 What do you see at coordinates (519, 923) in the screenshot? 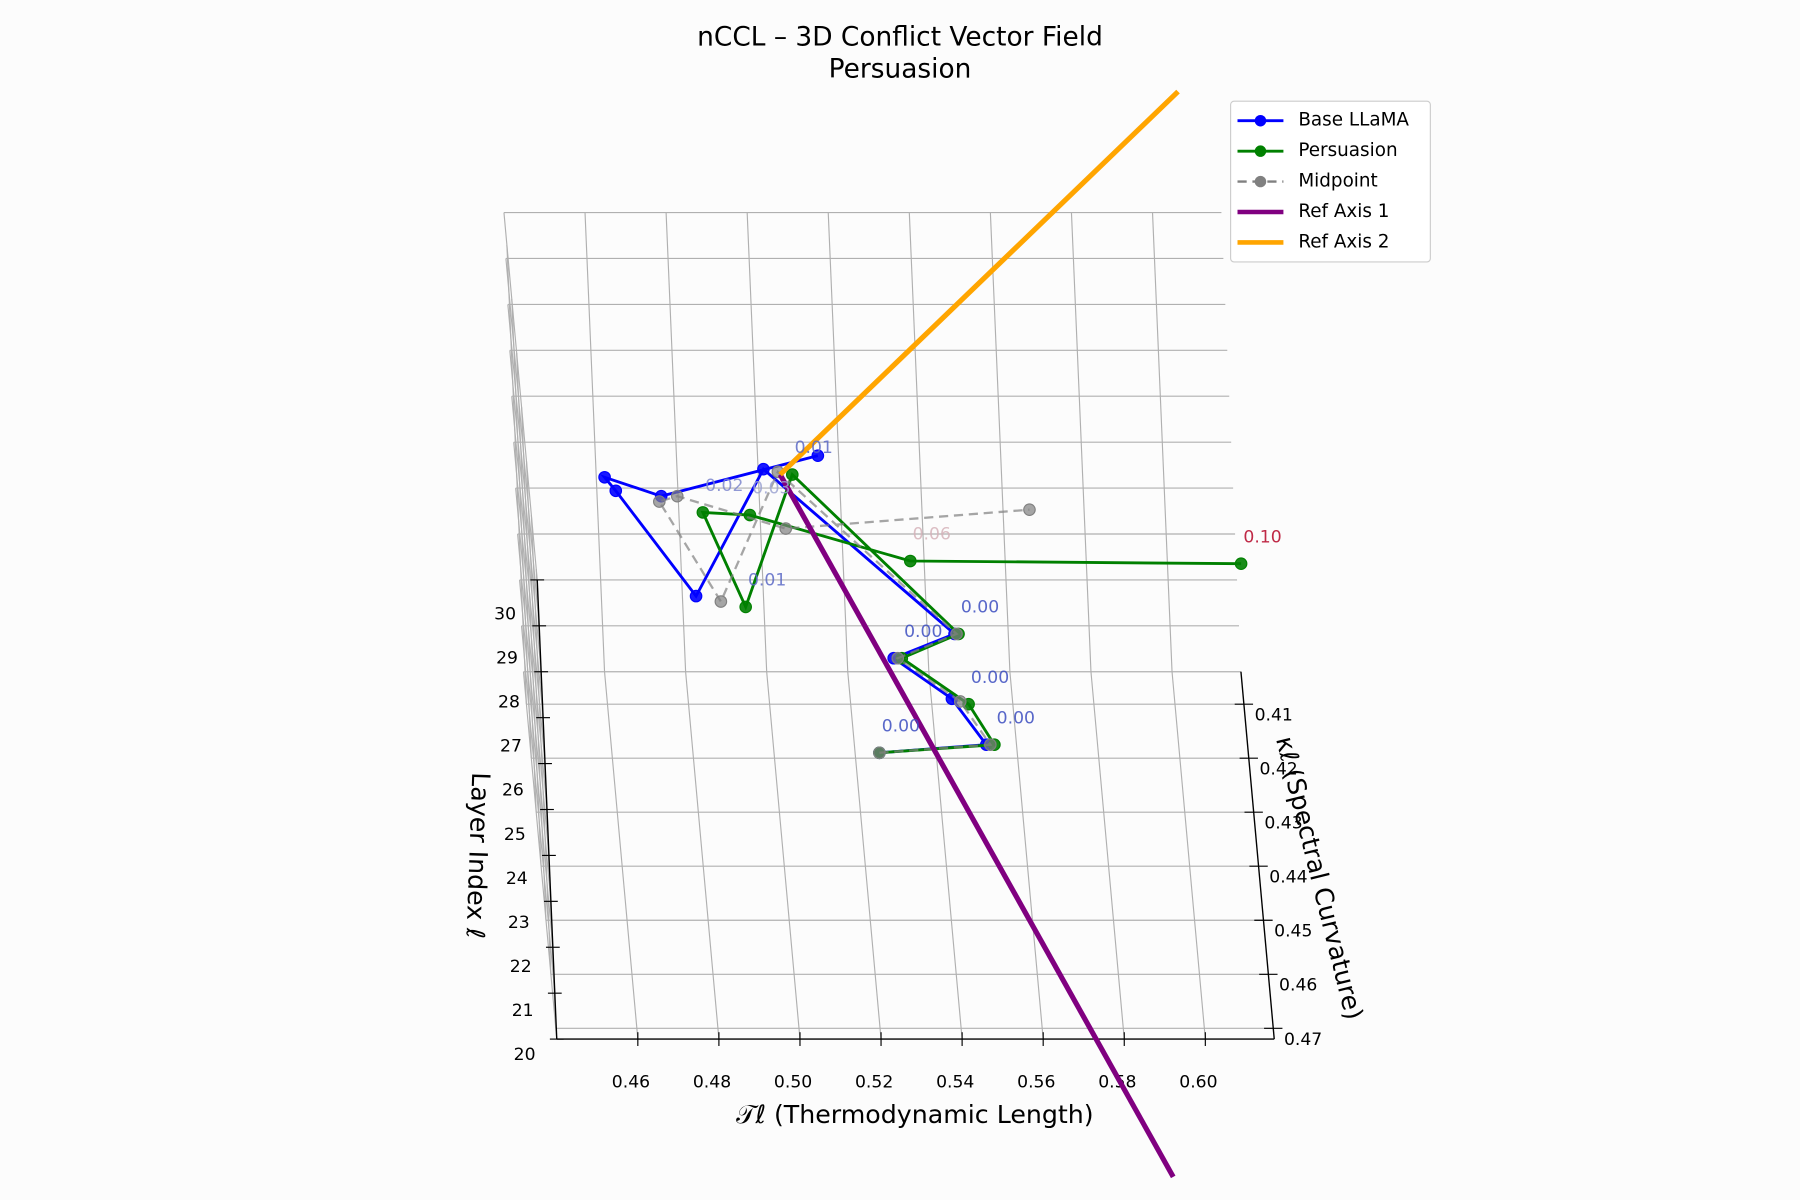
I see `z-tick-label: 23` at bounding box center [519, 923].